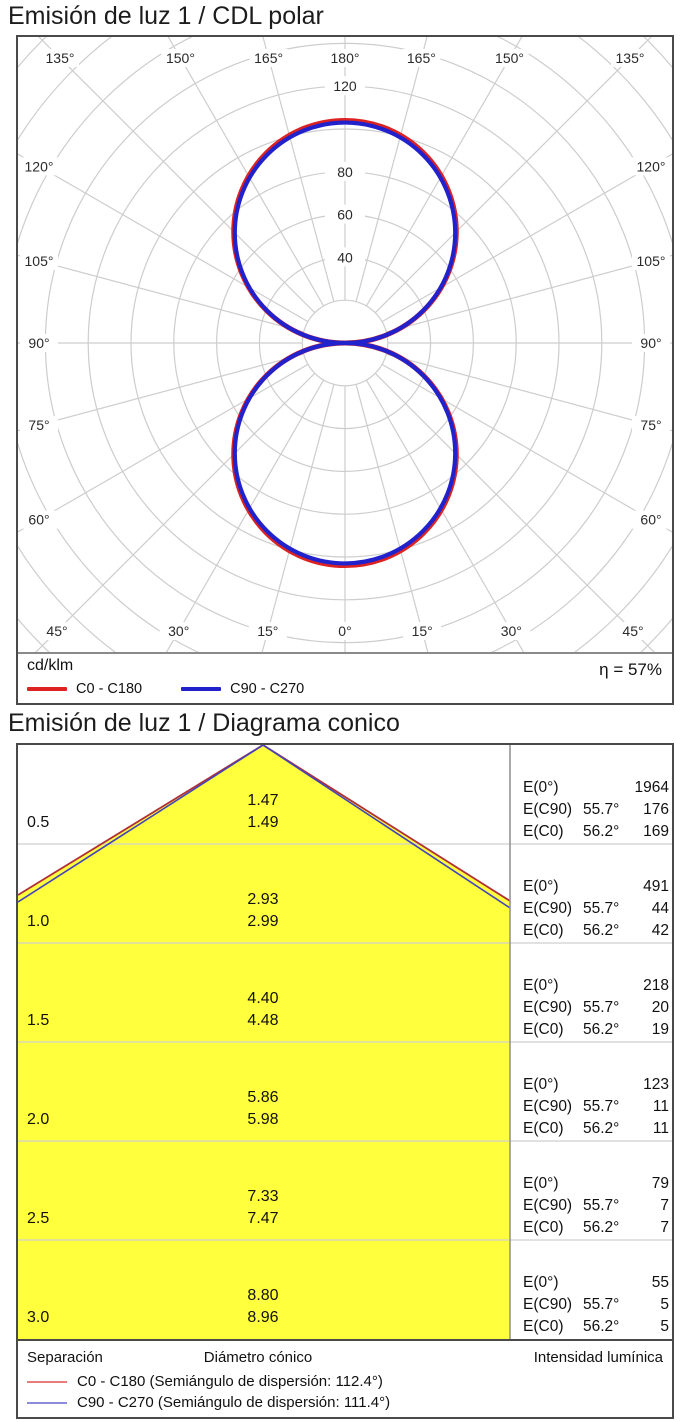  I want to click on ec0-row: E(C0) 56.2° 169, so click(596, 832).